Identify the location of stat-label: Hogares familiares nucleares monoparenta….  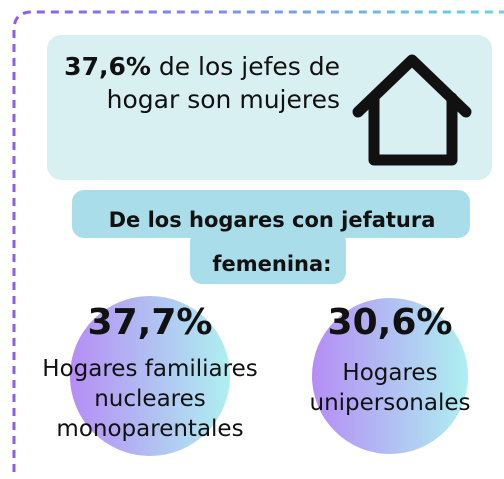
(150, 399).